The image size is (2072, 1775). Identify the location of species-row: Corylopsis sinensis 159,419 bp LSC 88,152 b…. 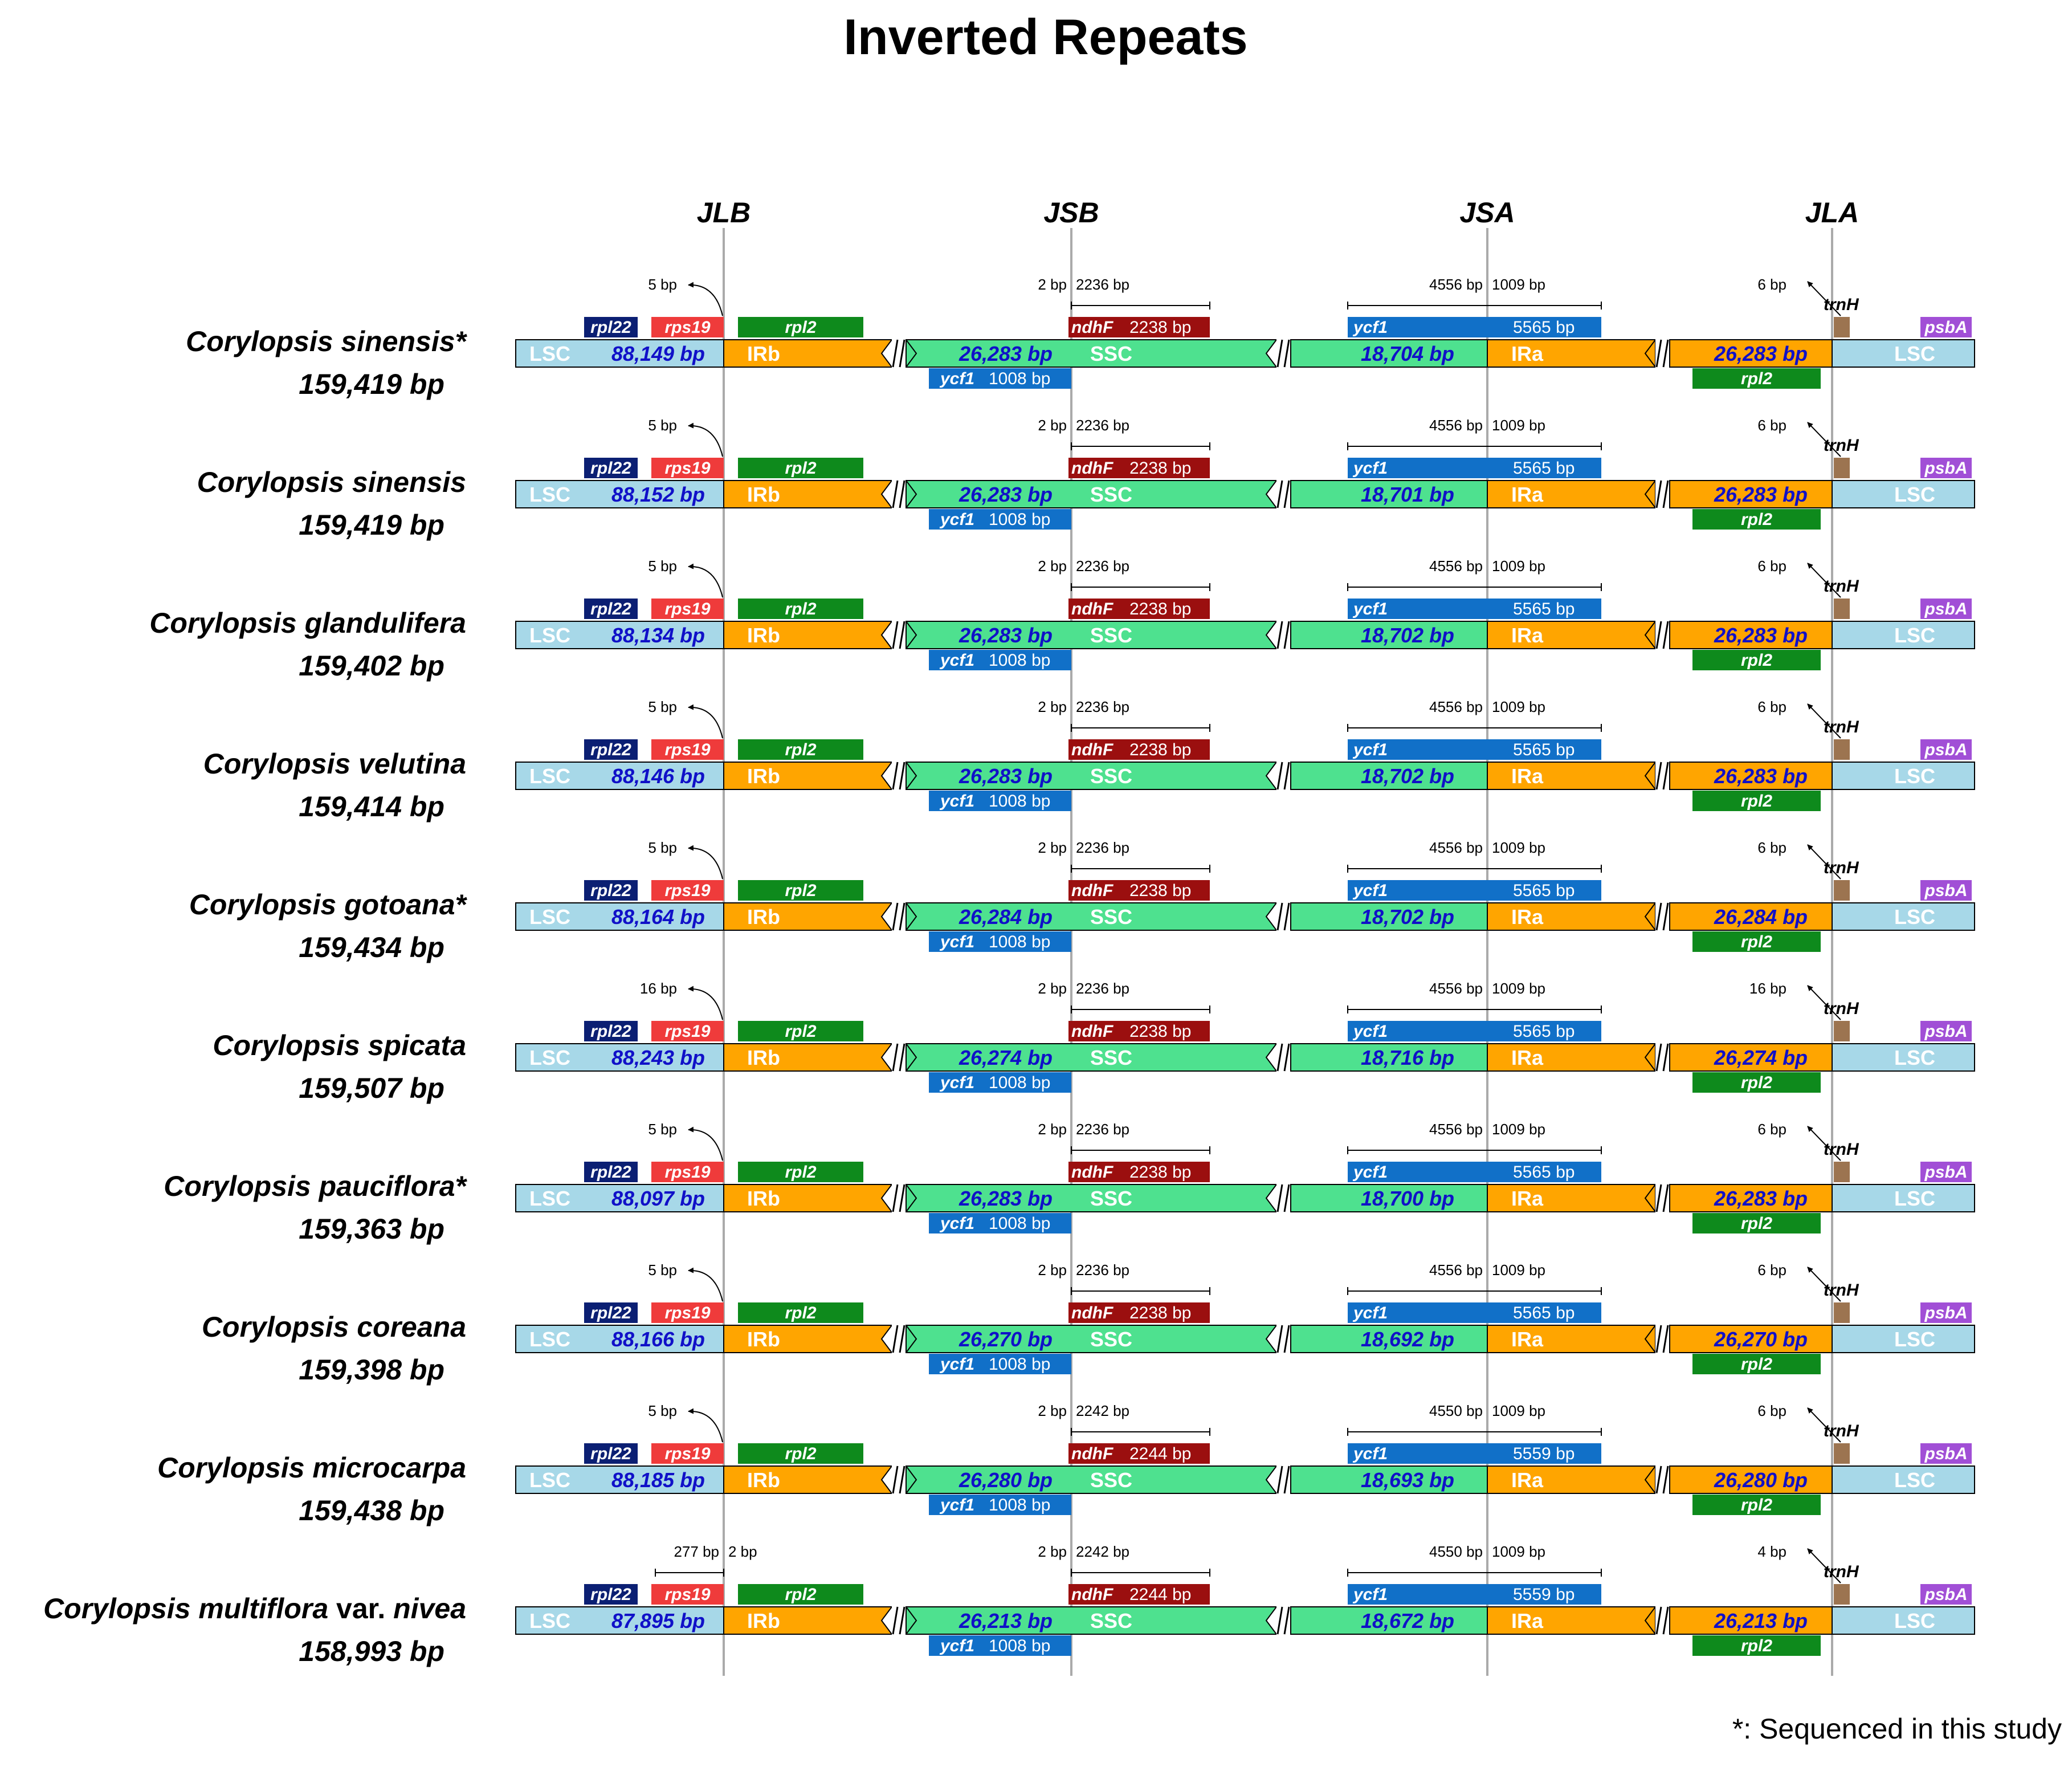
(1086, 479).